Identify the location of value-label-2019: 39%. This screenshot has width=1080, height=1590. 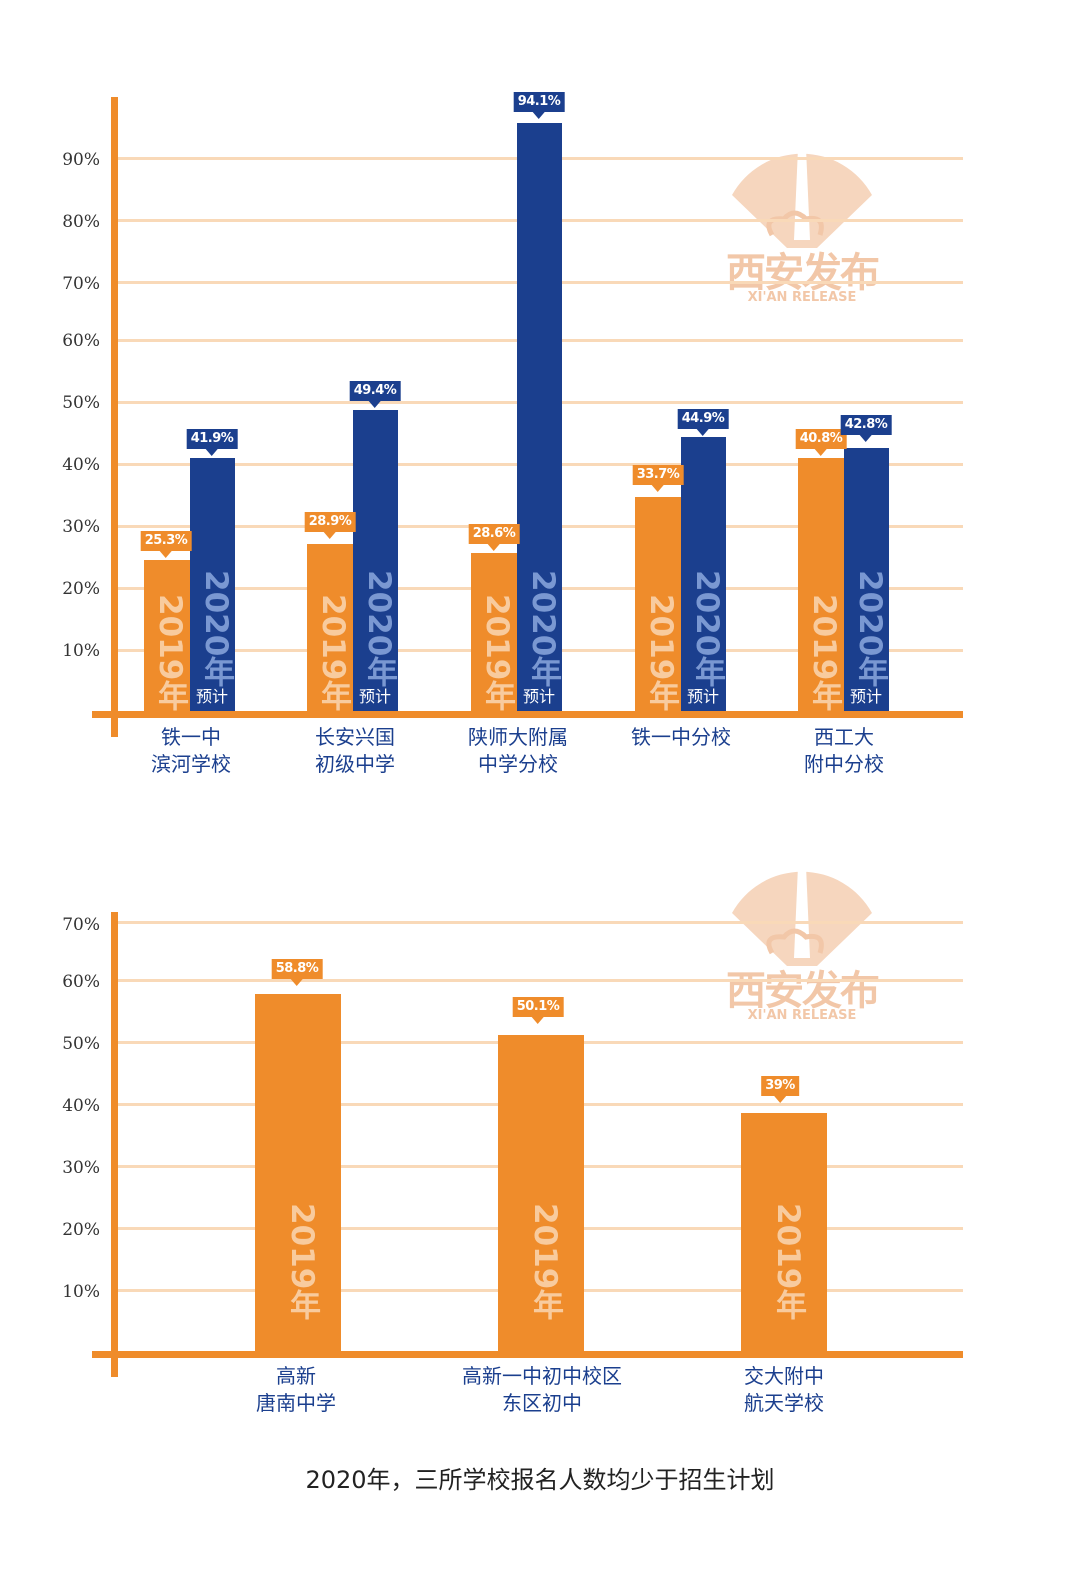
(780, 1086).